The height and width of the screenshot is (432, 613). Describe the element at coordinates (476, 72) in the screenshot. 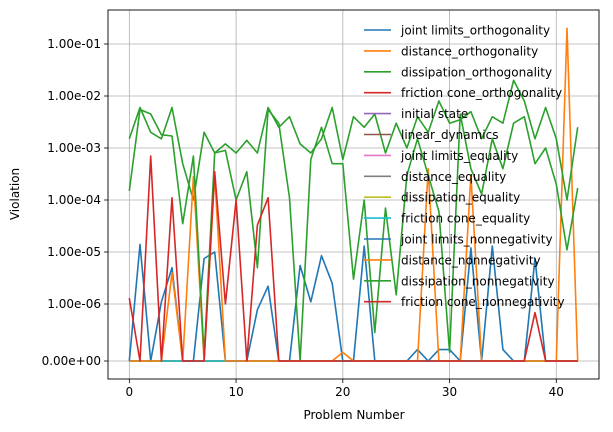

I see `legend-label: dissipation_orthogonality` at that location.